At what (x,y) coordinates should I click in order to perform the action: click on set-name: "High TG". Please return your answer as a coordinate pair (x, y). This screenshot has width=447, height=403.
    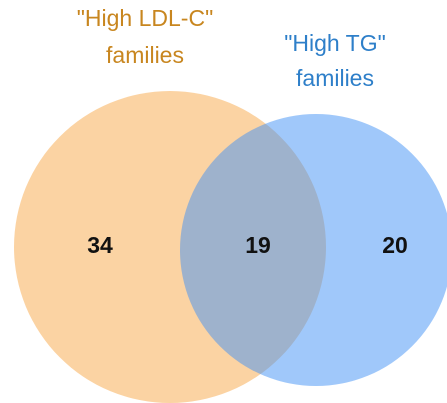
    Looking at the image, I should click on (335, 43).